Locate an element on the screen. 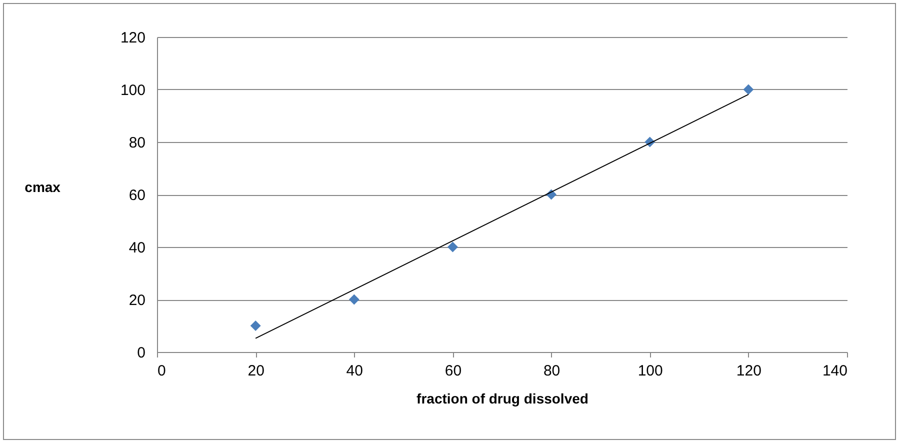 The height and width of the screenshot is (445, 901). y-axis-title: cmax is located at coordinates (42, 187).